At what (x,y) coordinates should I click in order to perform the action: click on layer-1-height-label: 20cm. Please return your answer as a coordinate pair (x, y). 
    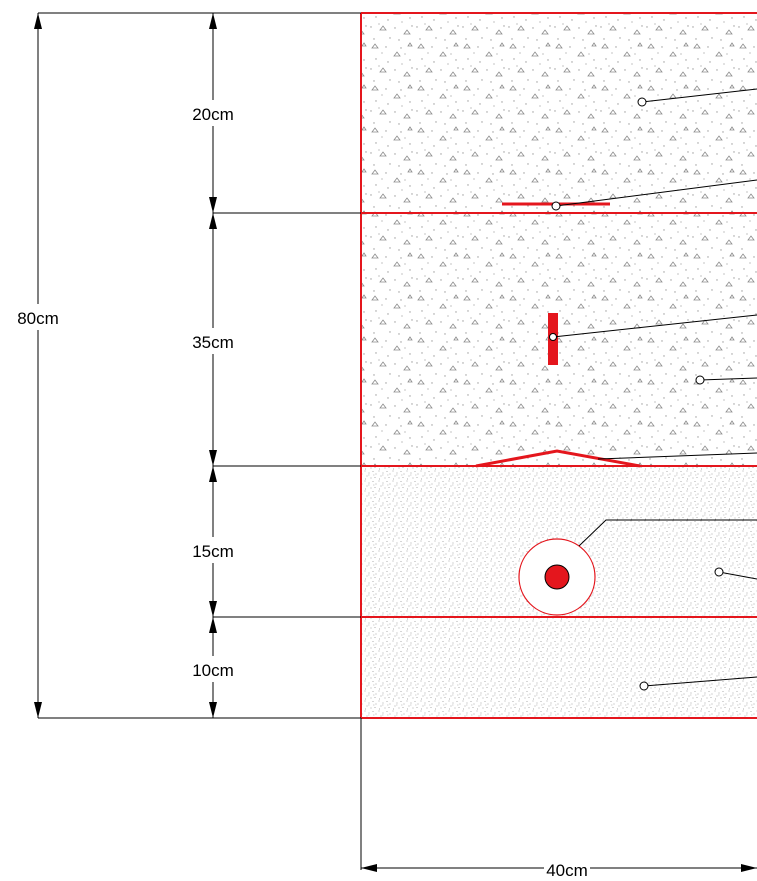
    Looking at the image, I should click on (213, 114).